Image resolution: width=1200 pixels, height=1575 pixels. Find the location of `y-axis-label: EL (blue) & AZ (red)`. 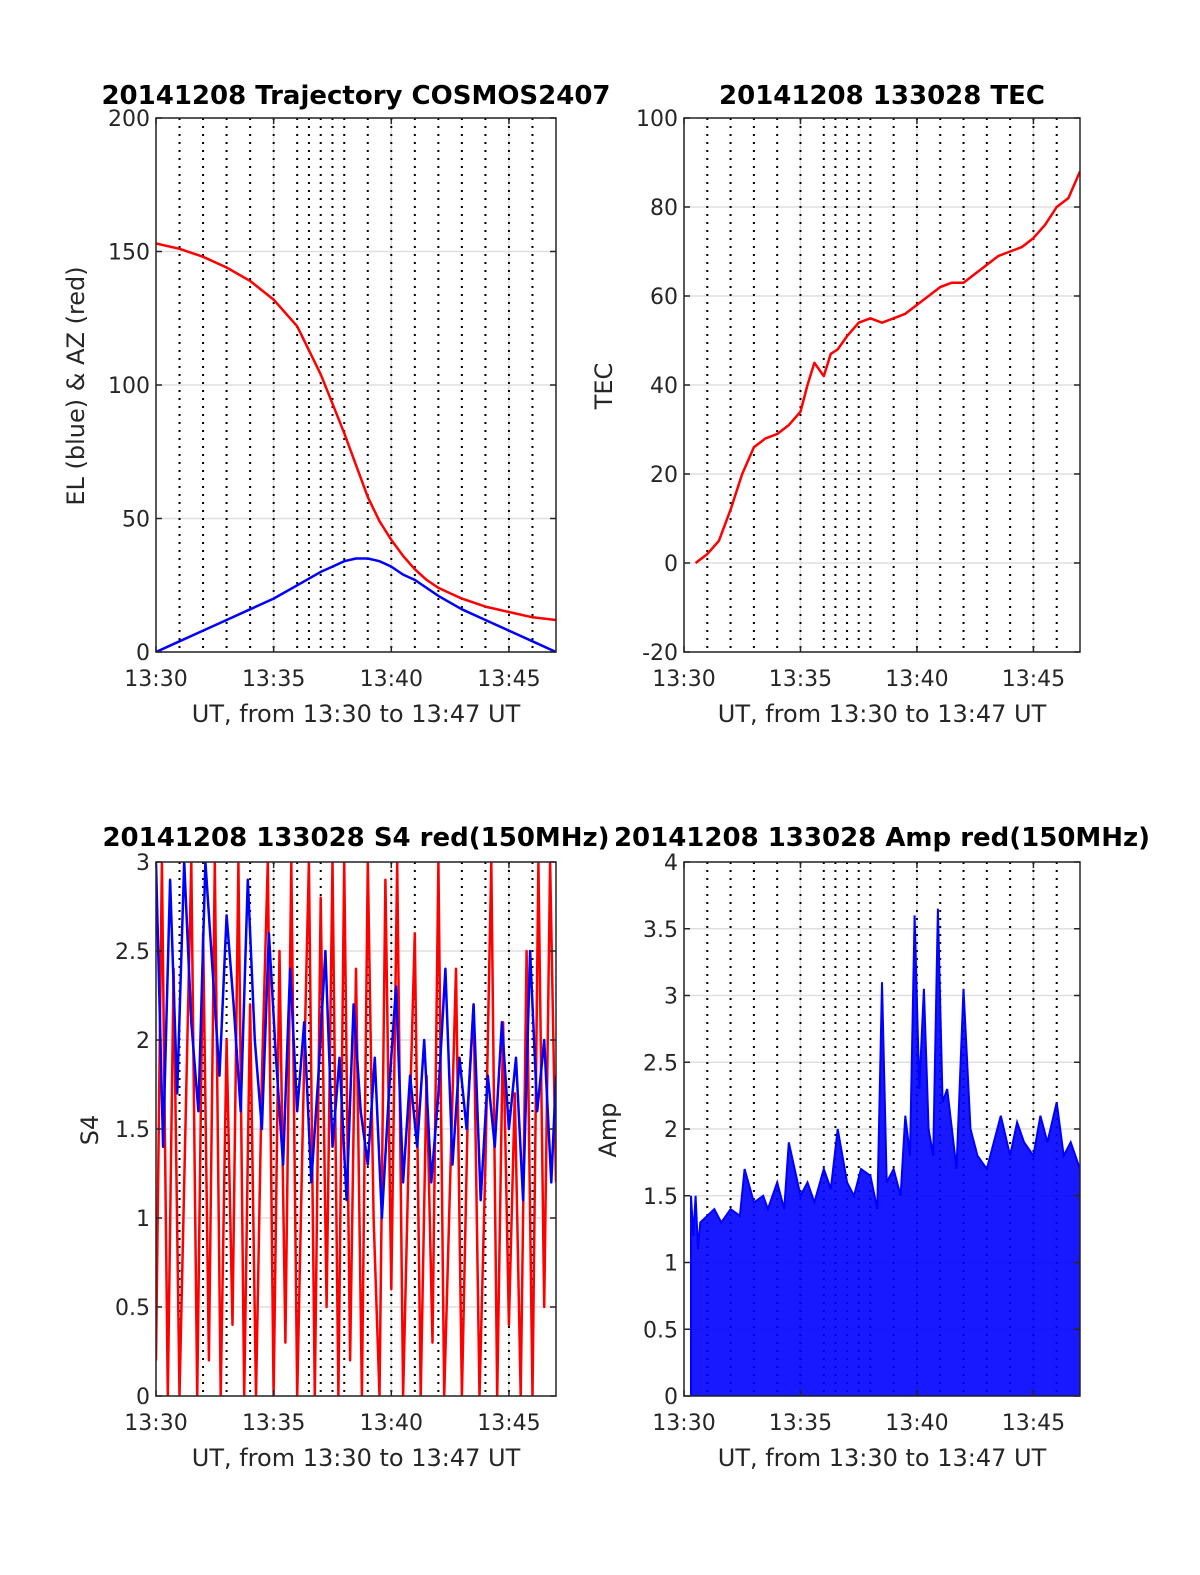

y-axis-label: EL (blue) & AZ (red) is located at coordinates (76, 385).